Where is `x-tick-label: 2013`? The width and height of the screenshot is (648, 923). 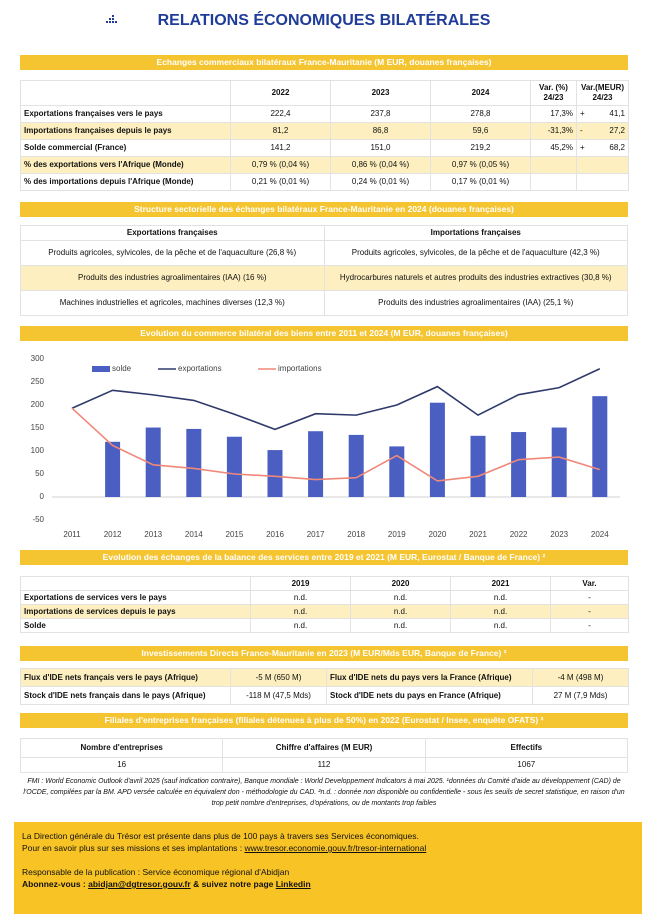 x-tick-label: 2013 is located at coordinates (153, 534).